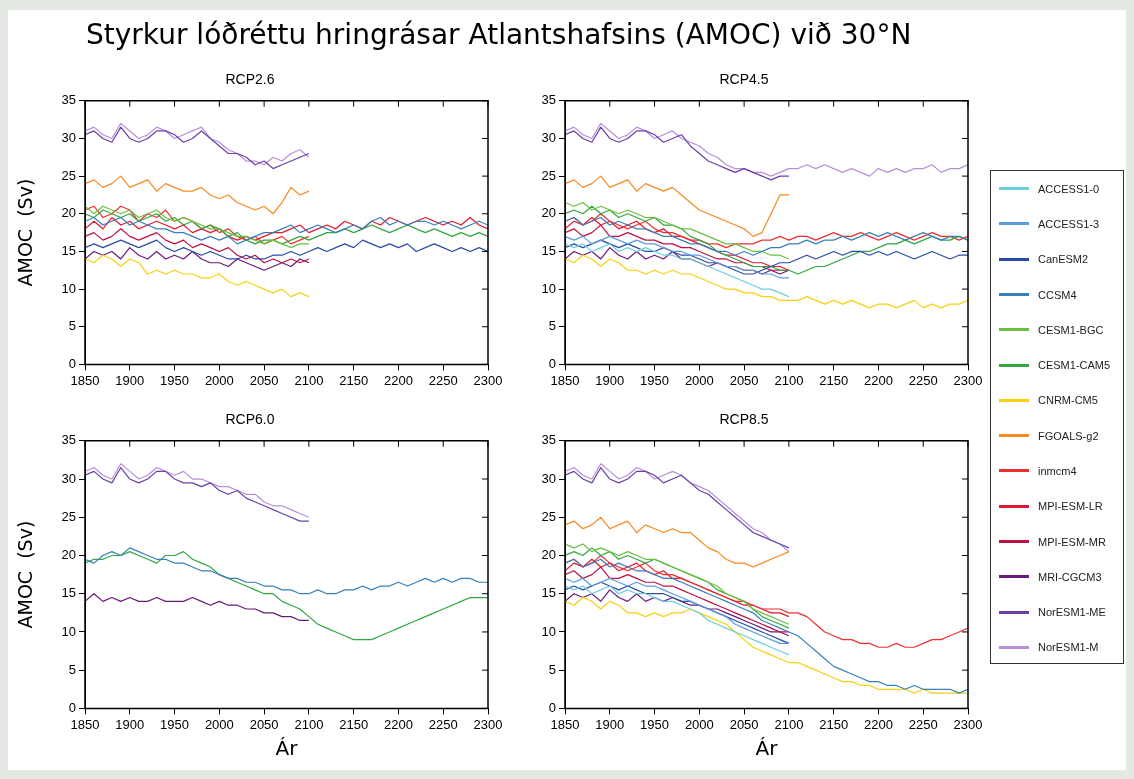 Image resolution: width=1134 pixels, height=779 pixels. I want to click on chart-title: RCP4.5, so click(744, 79).